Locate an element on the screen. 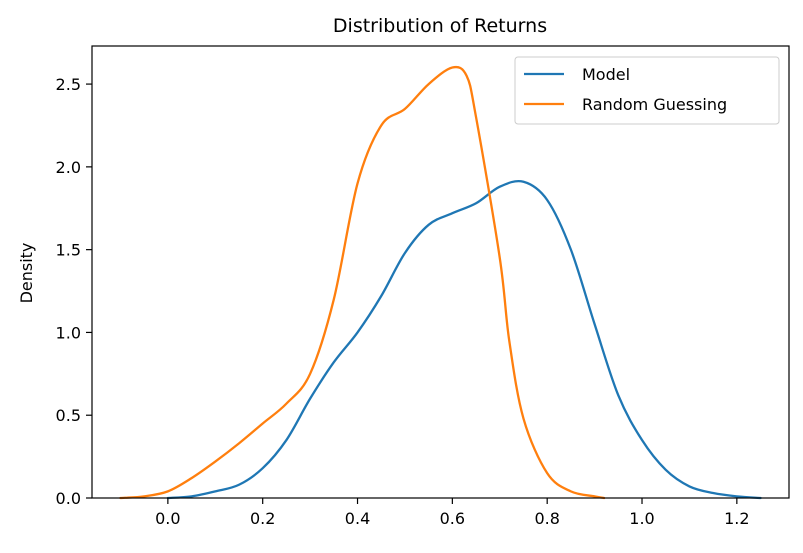  y-tick-label: 1.5 is located at coordinates (68, 250).